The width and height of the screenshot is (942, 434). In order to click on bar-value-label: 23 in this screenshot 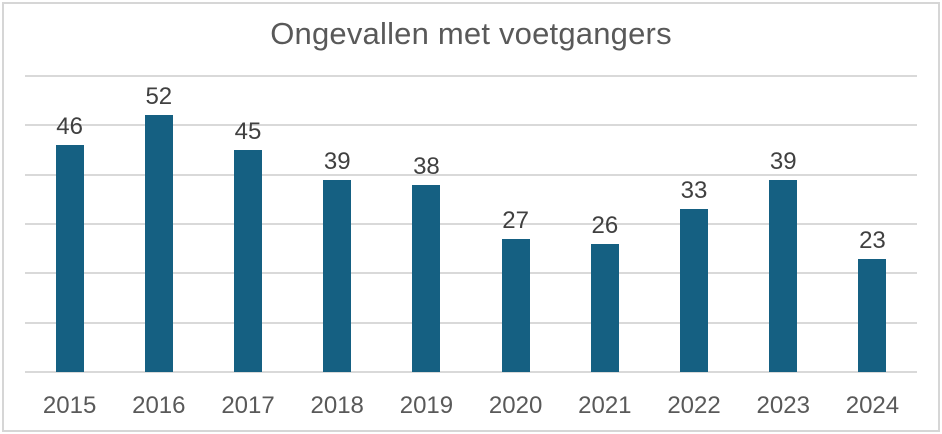, I will do `click(872, 240)`.